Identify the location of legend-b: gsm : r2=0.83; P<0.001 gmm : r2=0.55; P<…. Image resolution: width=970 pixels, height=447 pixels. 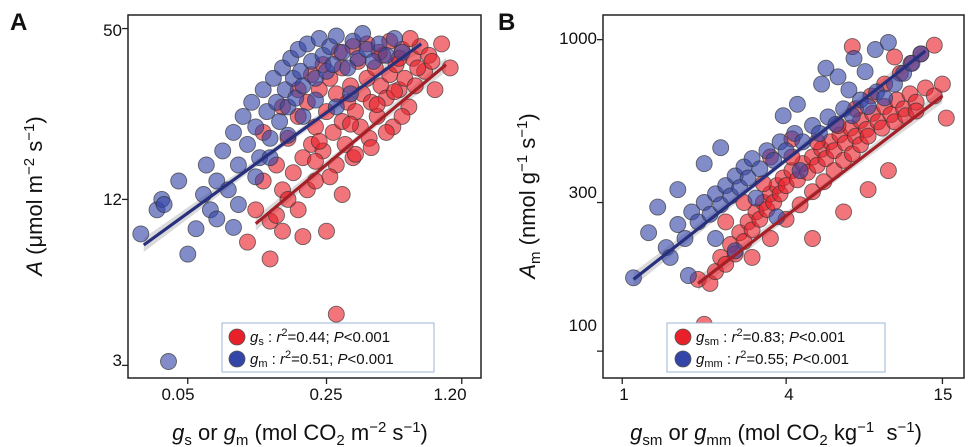
(776, 347).